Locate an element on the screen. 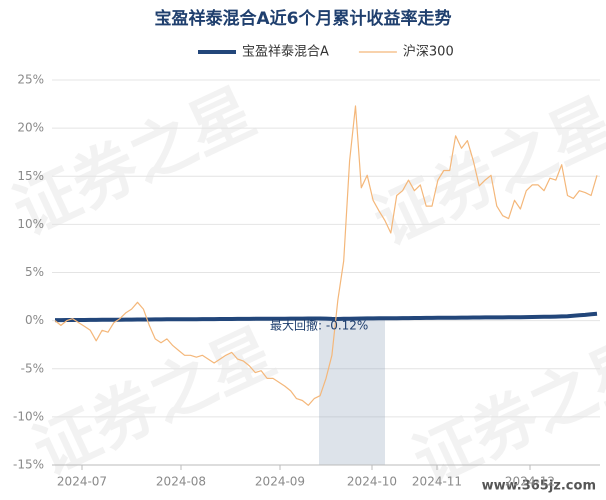  x-tick-label: 2024-08 is located at coordinates (181, 482).